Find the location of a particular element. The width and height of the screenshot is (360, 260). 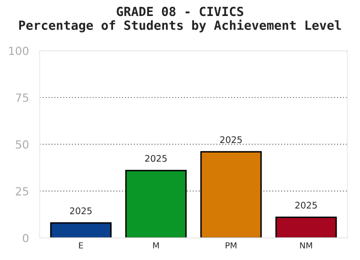

y-tick-label: 50 is located at coordinates (22, 144).